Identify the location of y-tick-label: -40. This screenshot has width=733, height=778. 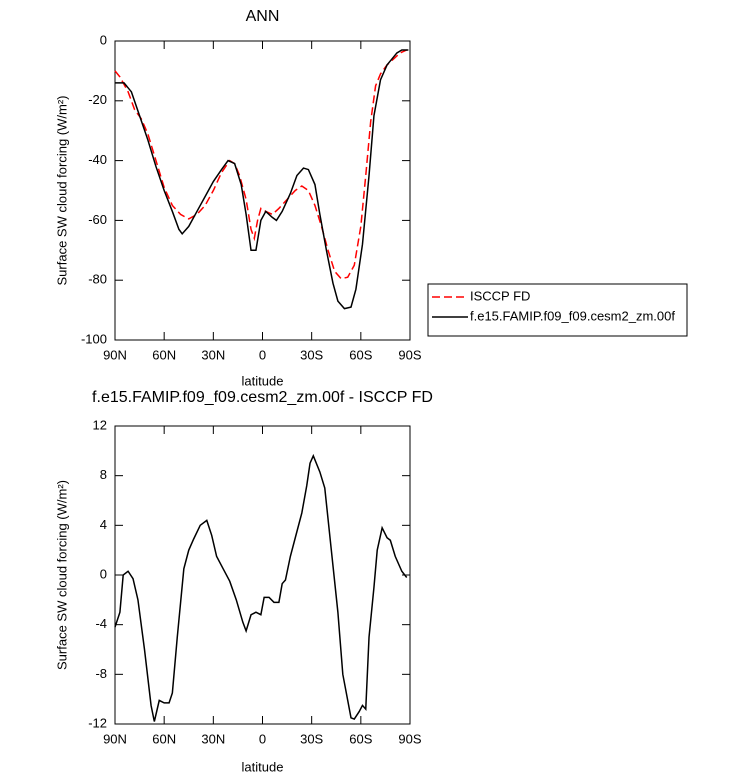
(97, 159).